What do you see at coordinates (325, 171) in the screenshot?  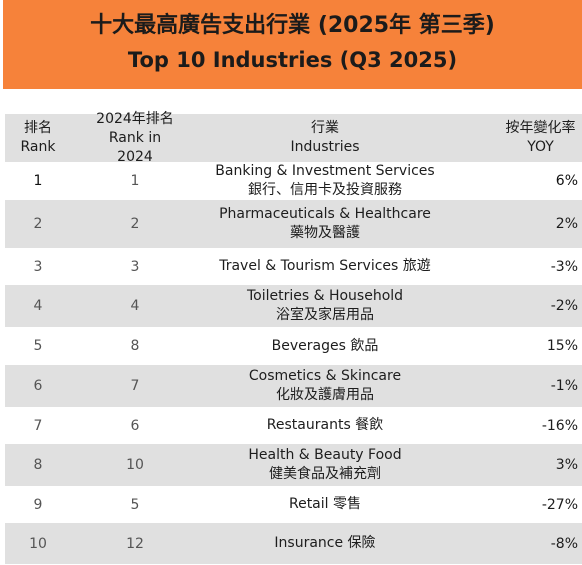 I see `industry-name: Banking & Investment Services` at bounding box center [325, 171].